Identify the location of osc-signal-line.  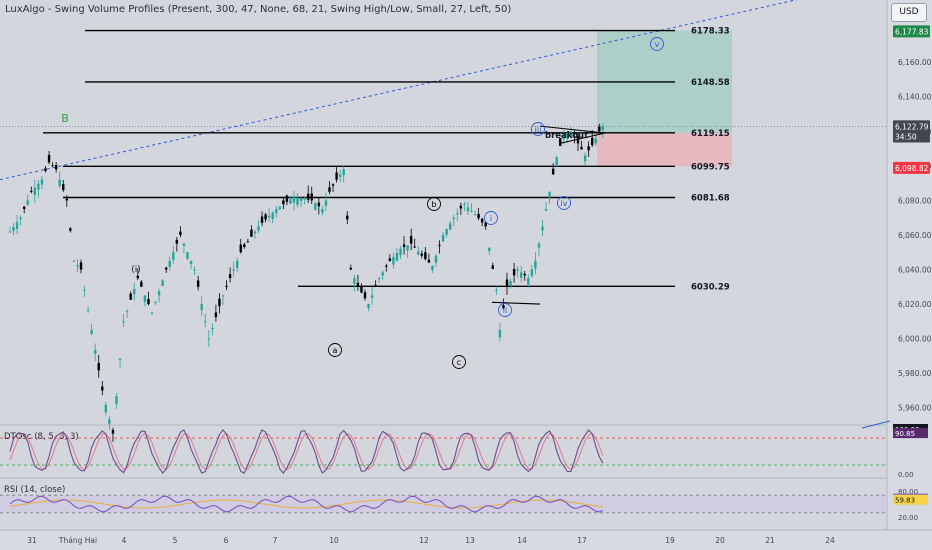
(306, 451).